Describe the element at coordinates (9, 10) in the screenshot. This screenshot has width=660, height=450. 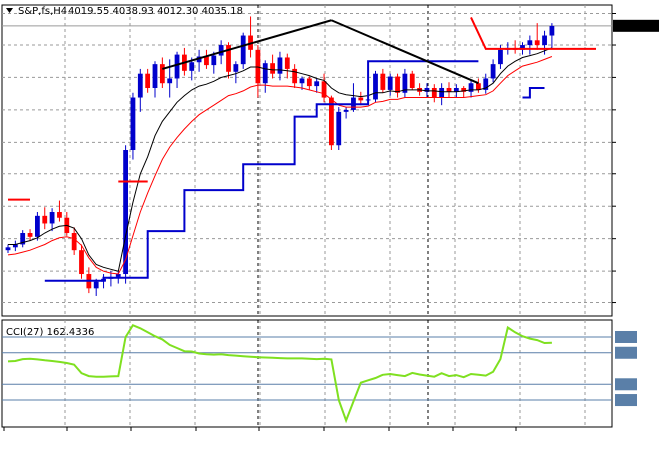
I see `header-dropdown-icon` at that location.